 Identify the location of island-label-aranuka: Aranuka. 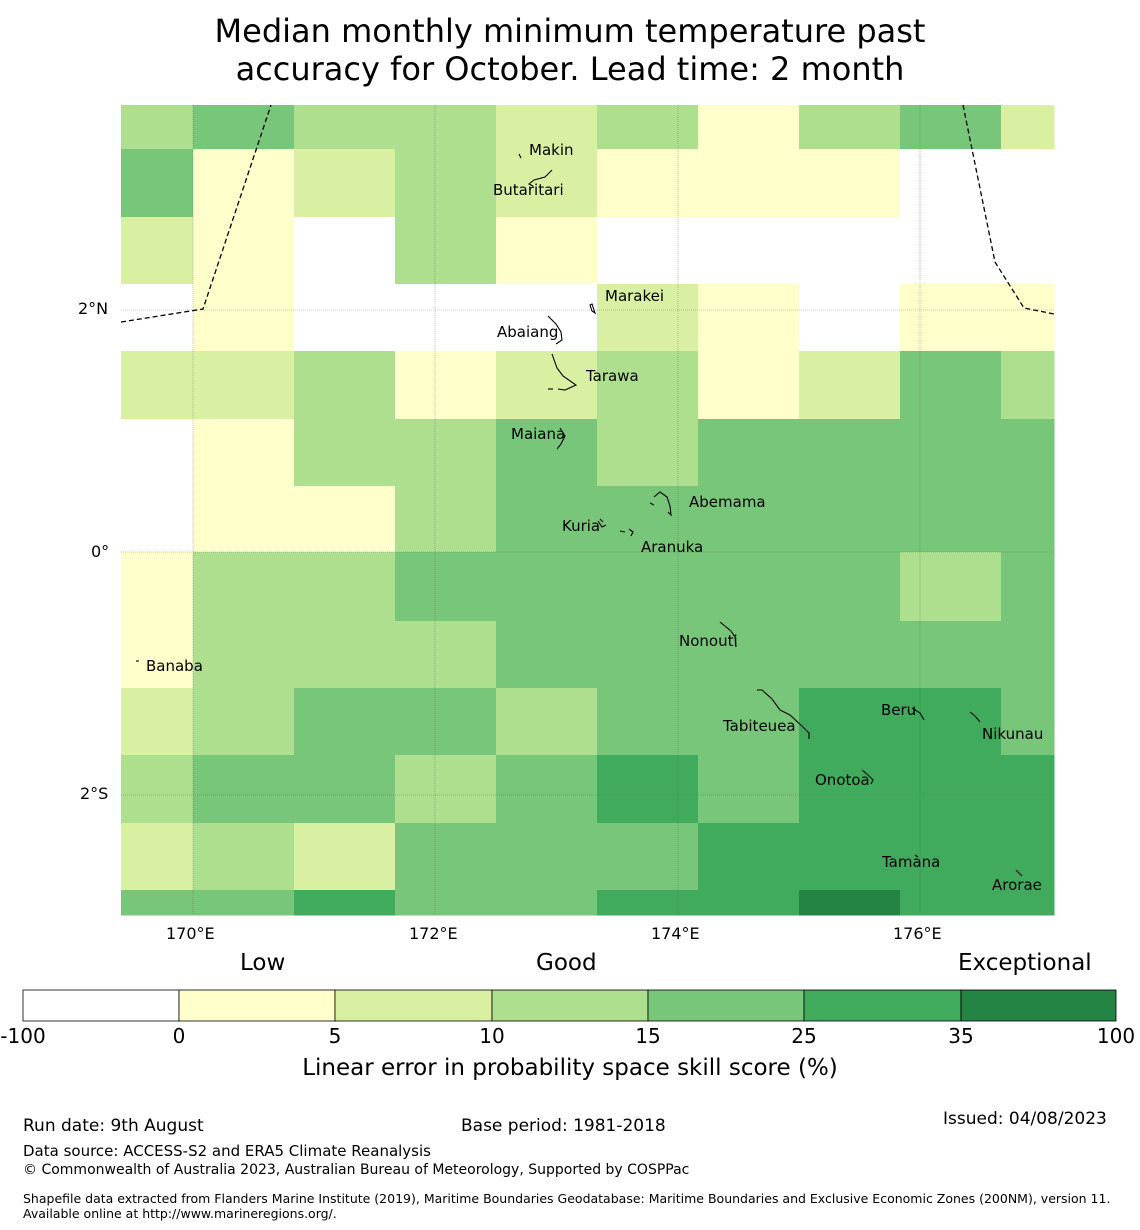
(672, 547).